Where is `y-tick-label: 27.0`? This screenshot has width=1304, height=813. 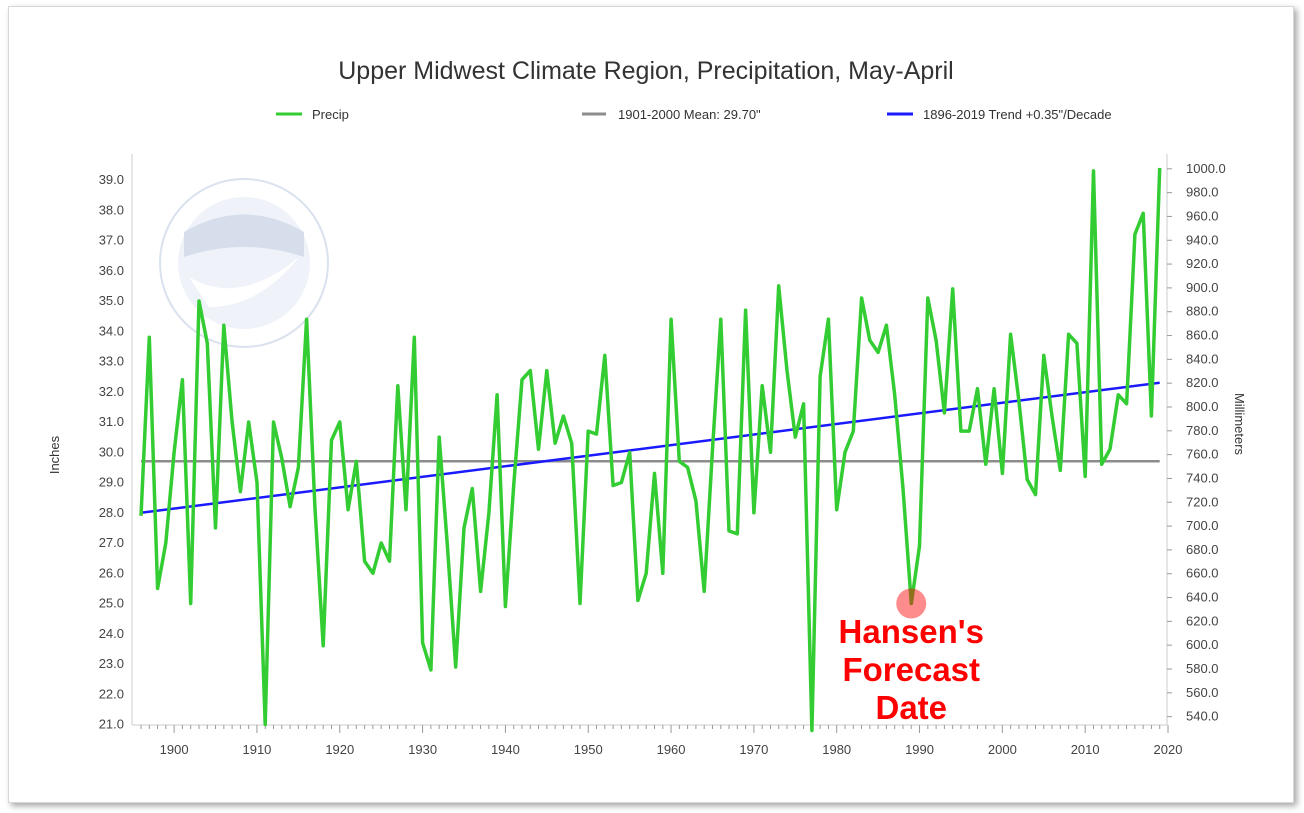
y-tick-label: 27.0 is located at coordinates (111, 542).